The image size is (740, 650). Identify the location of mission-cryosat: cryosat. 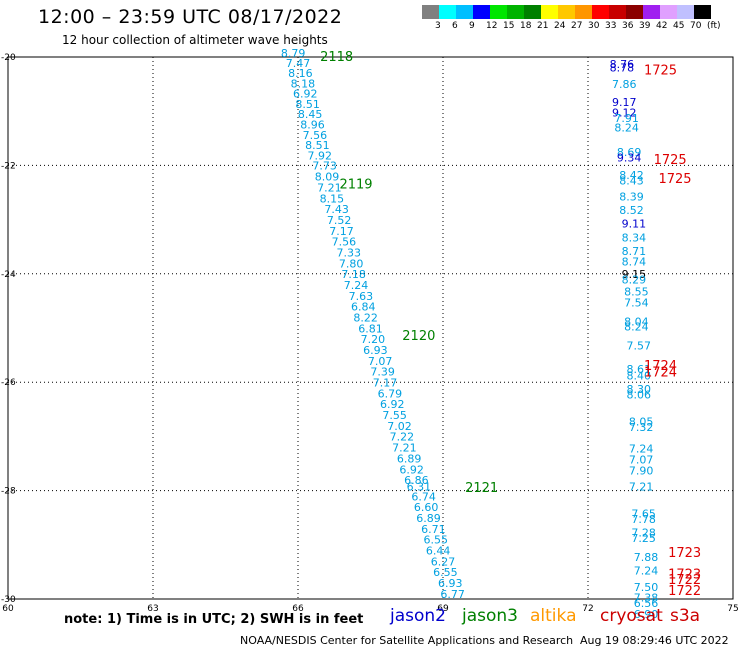
(631, 616).